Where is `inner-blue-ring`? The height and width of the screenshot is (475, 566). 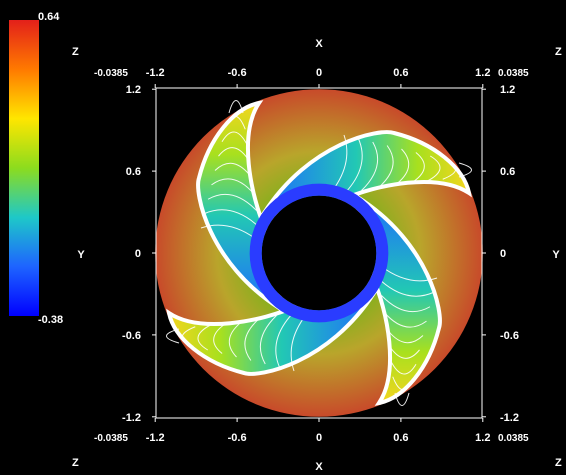
inner-blue-ring is located at coordinates (319, 253).